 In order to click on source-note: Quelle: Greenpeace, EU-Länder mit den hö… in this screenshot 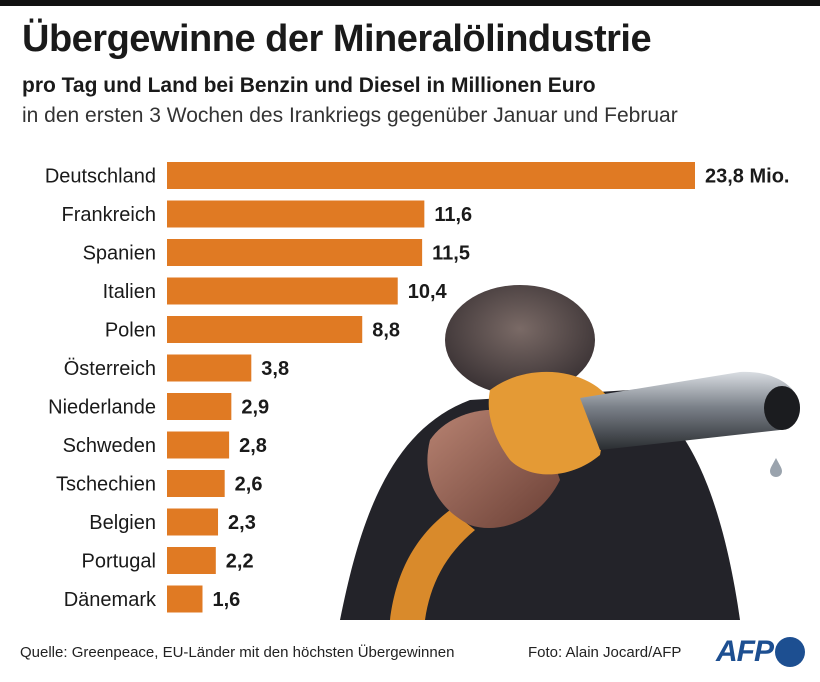, I will do `click(237, 652)`.